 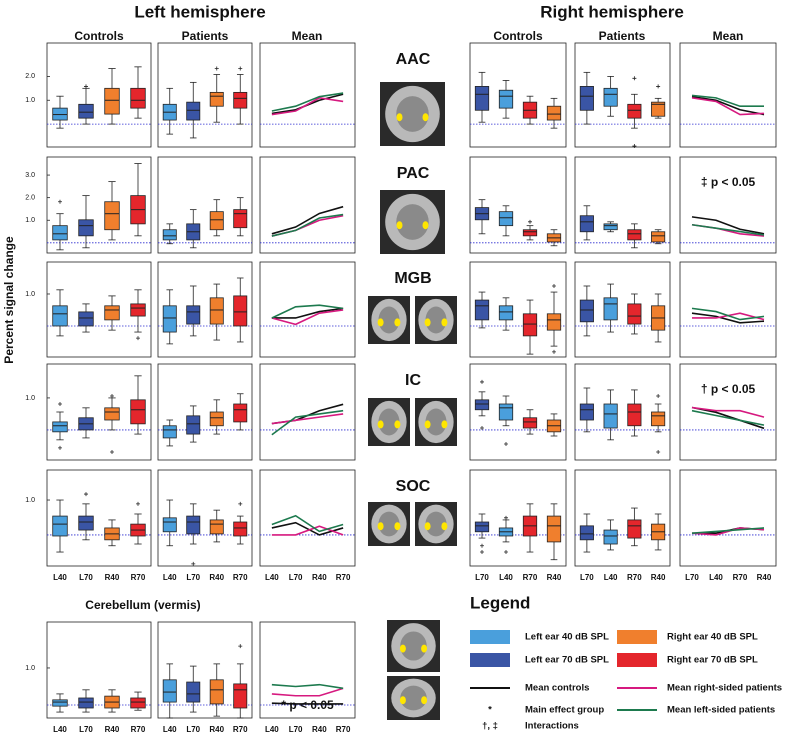 I want to click on column-label: Mean, so click(x=307, y=36).